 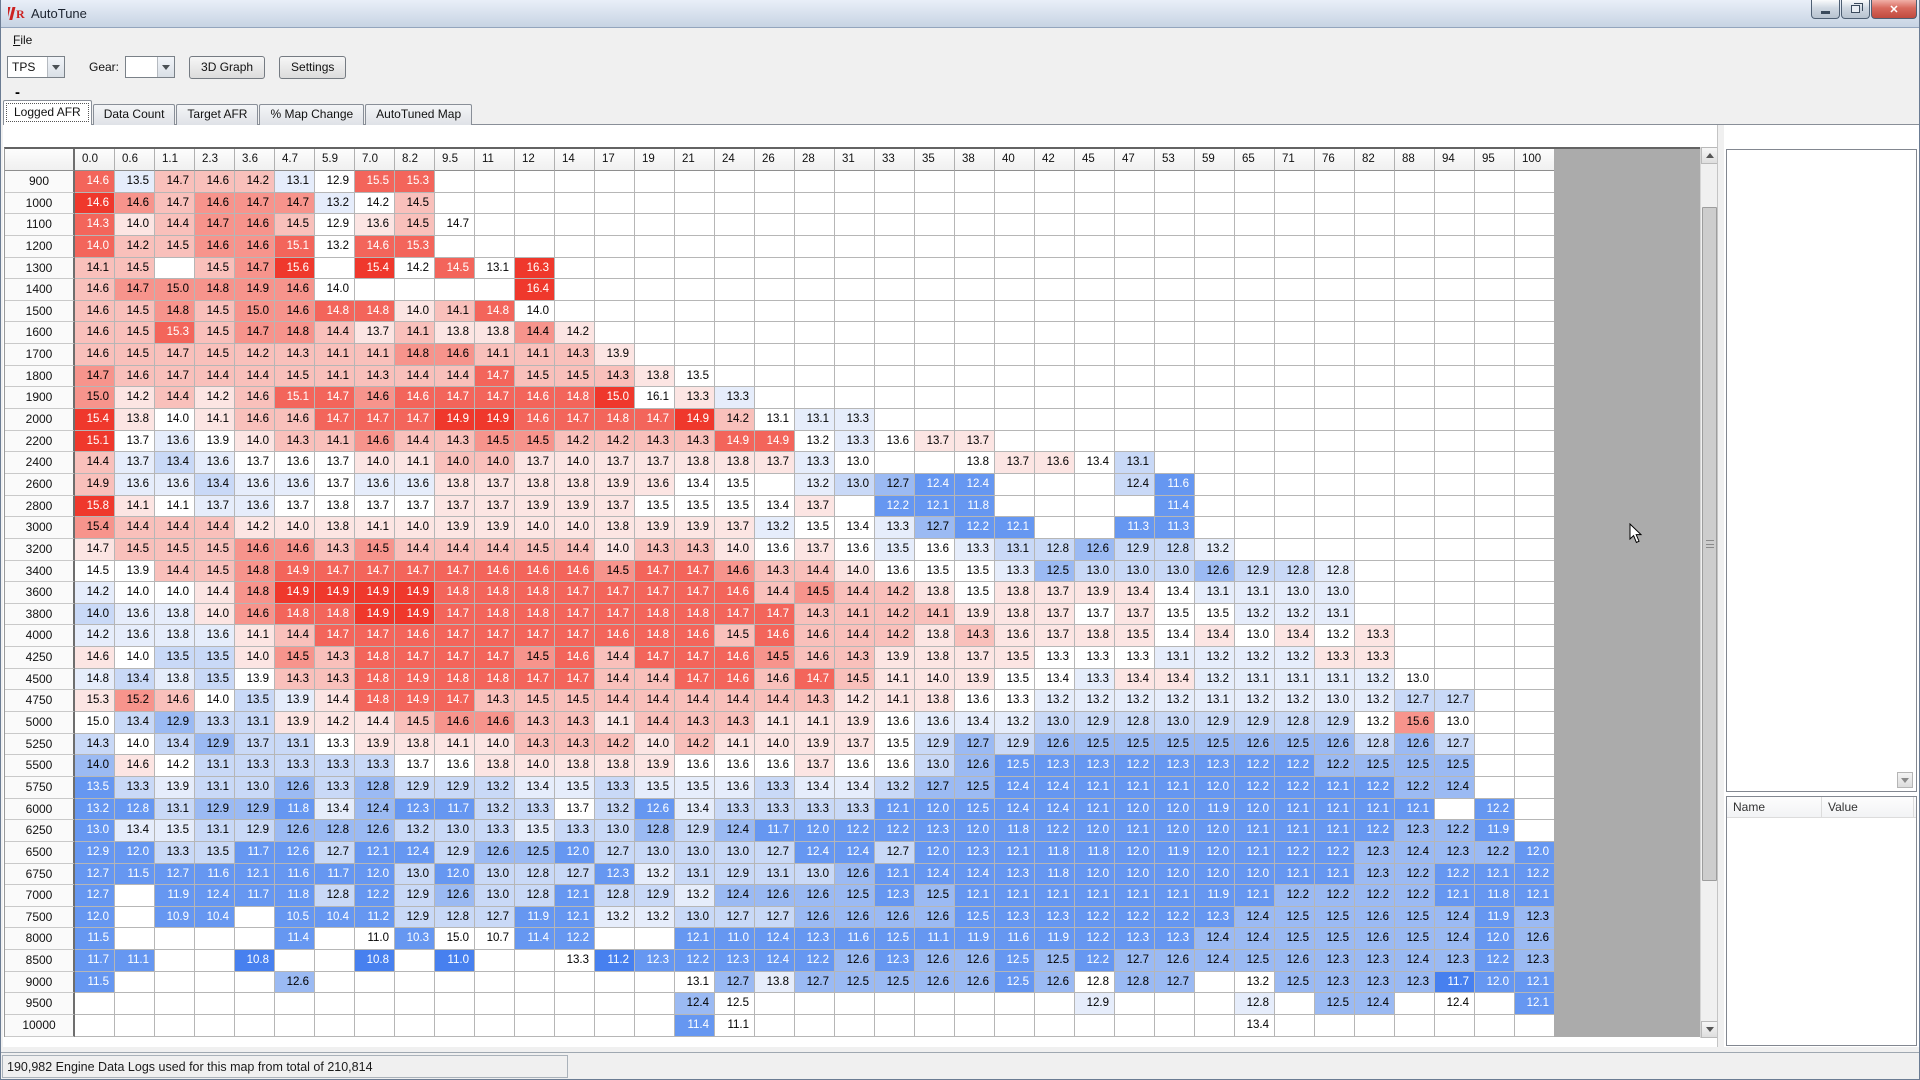 I want to click on afr-cell: 11.8, so click(x=1055, y=852).